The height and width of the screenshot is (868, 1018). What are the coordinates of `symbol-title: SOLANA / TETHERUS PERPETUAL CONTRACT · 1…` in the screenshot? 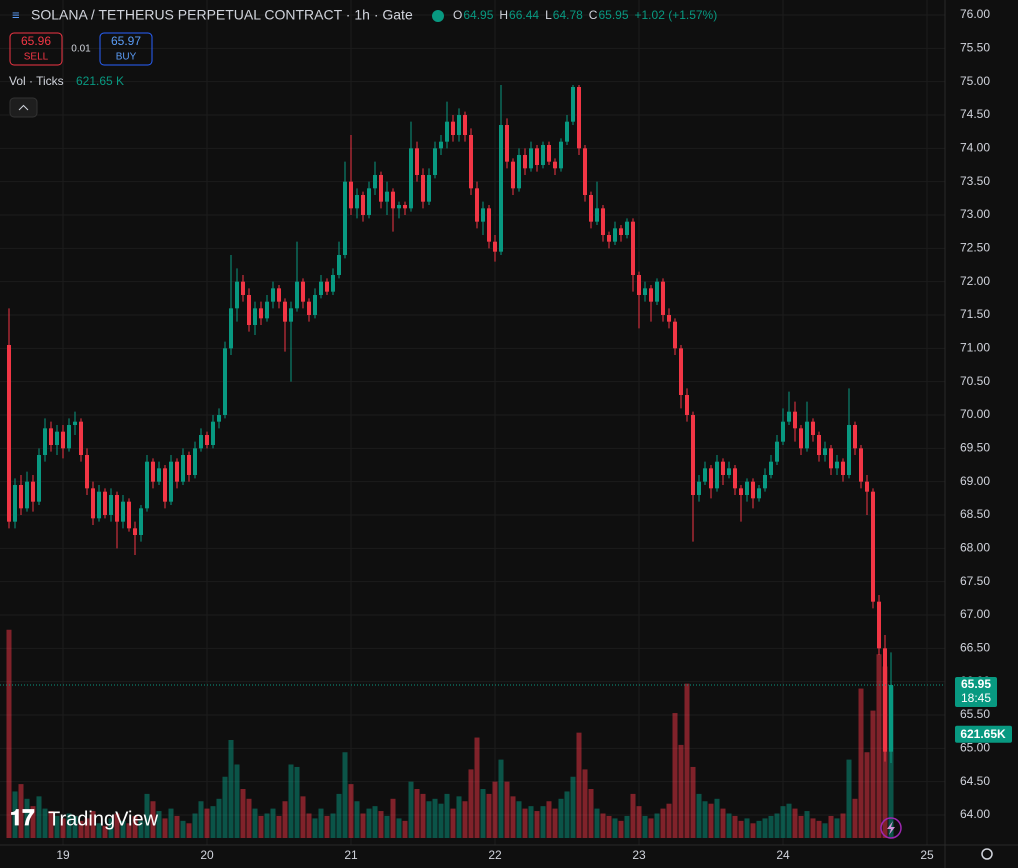 It's located at (222, 15).